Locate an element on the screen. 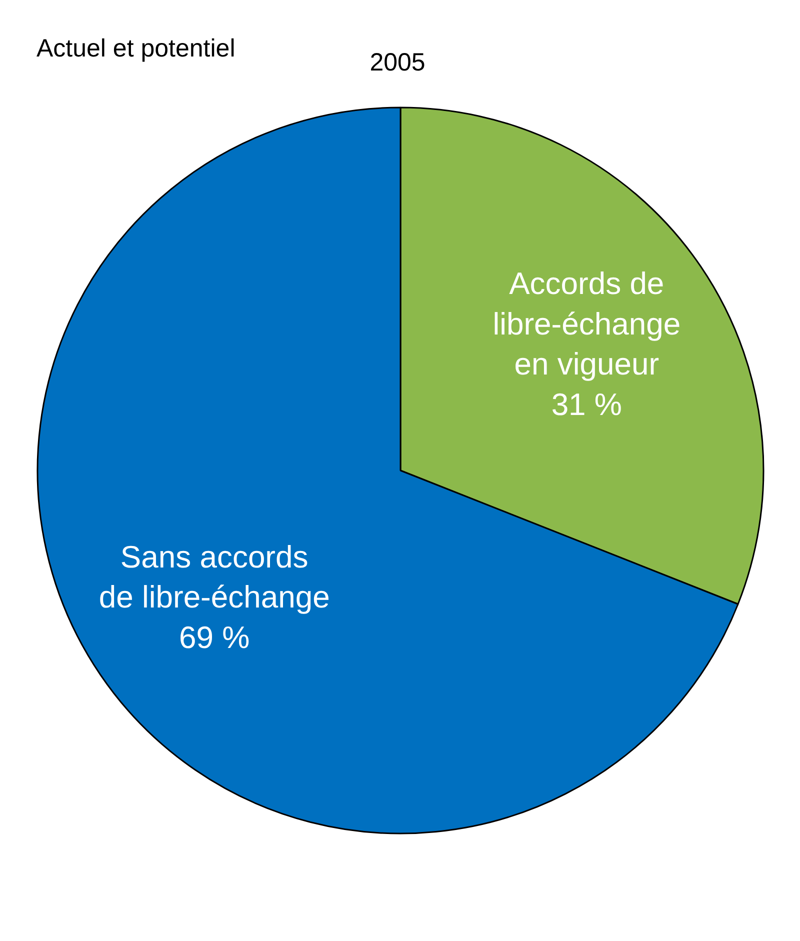  chart-title: 2005 is located at coordinates (398, 62).